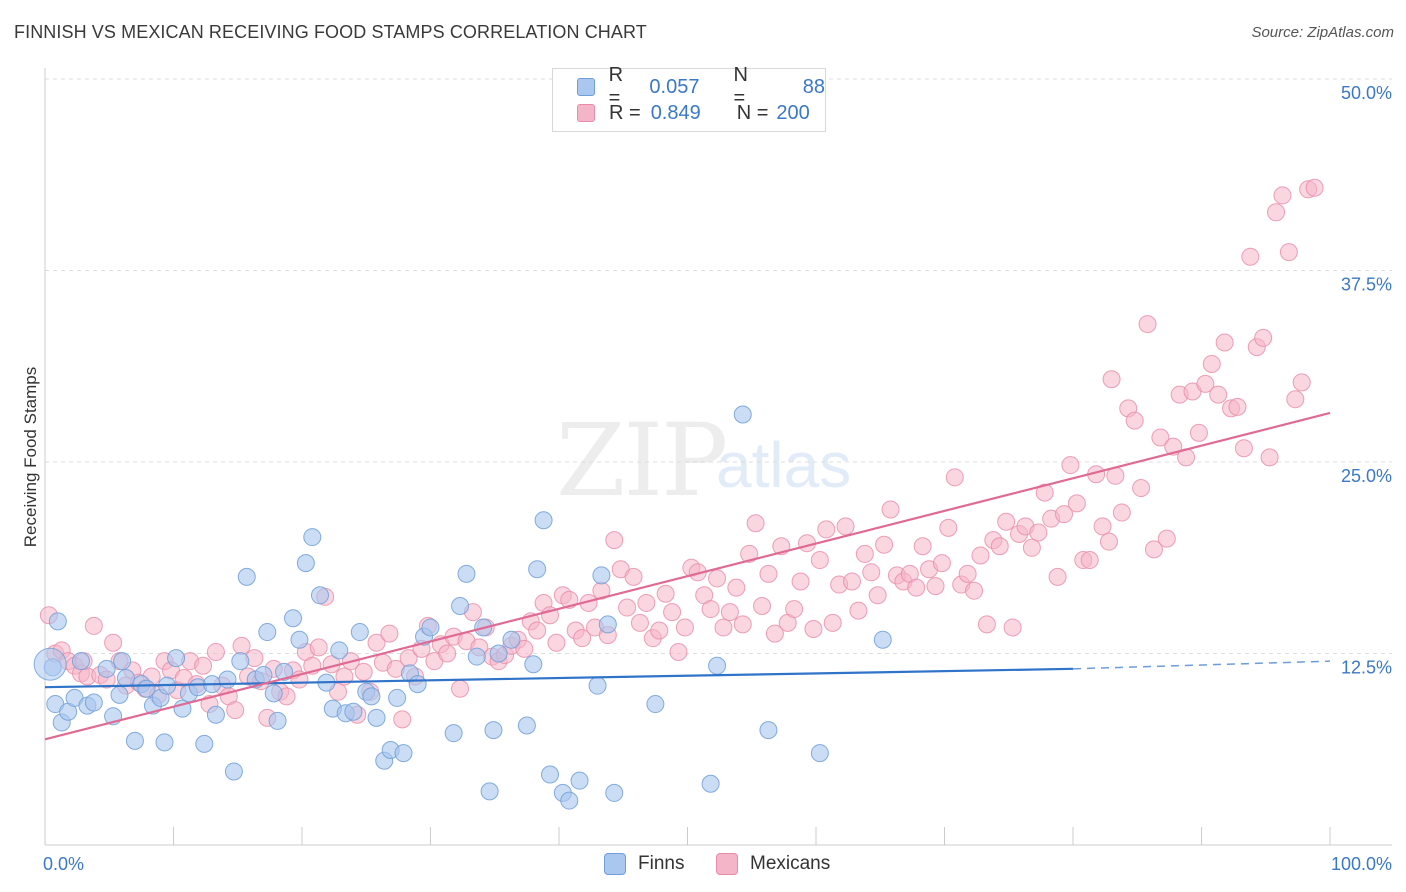 This screenshot has height=892, width=1406. I want to click on mexicans-n-label: N =, so click(752, 112).